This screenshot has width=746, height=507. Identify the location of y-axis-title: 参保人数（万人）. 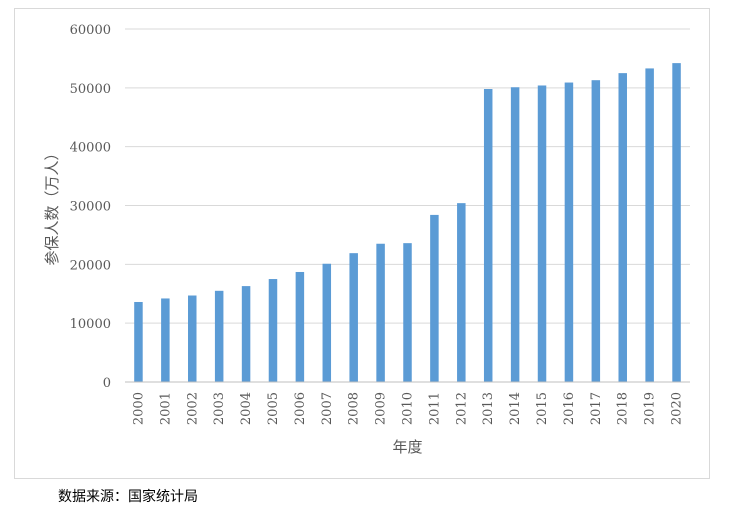
(52, 205).